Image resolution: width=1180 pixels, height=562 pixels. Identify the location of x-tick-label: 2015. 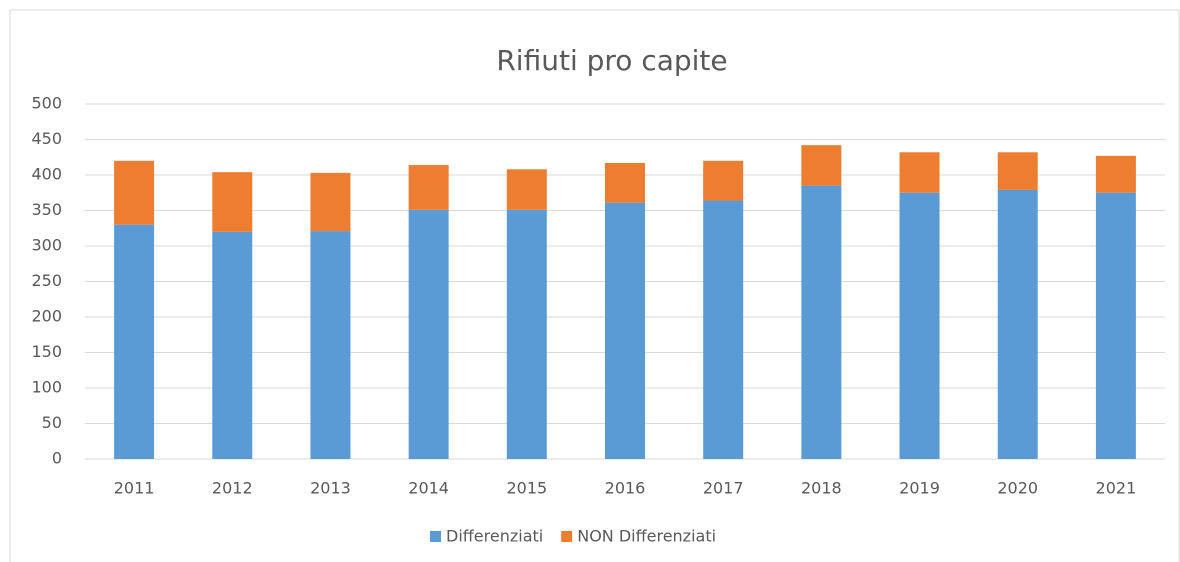
(526, 488).